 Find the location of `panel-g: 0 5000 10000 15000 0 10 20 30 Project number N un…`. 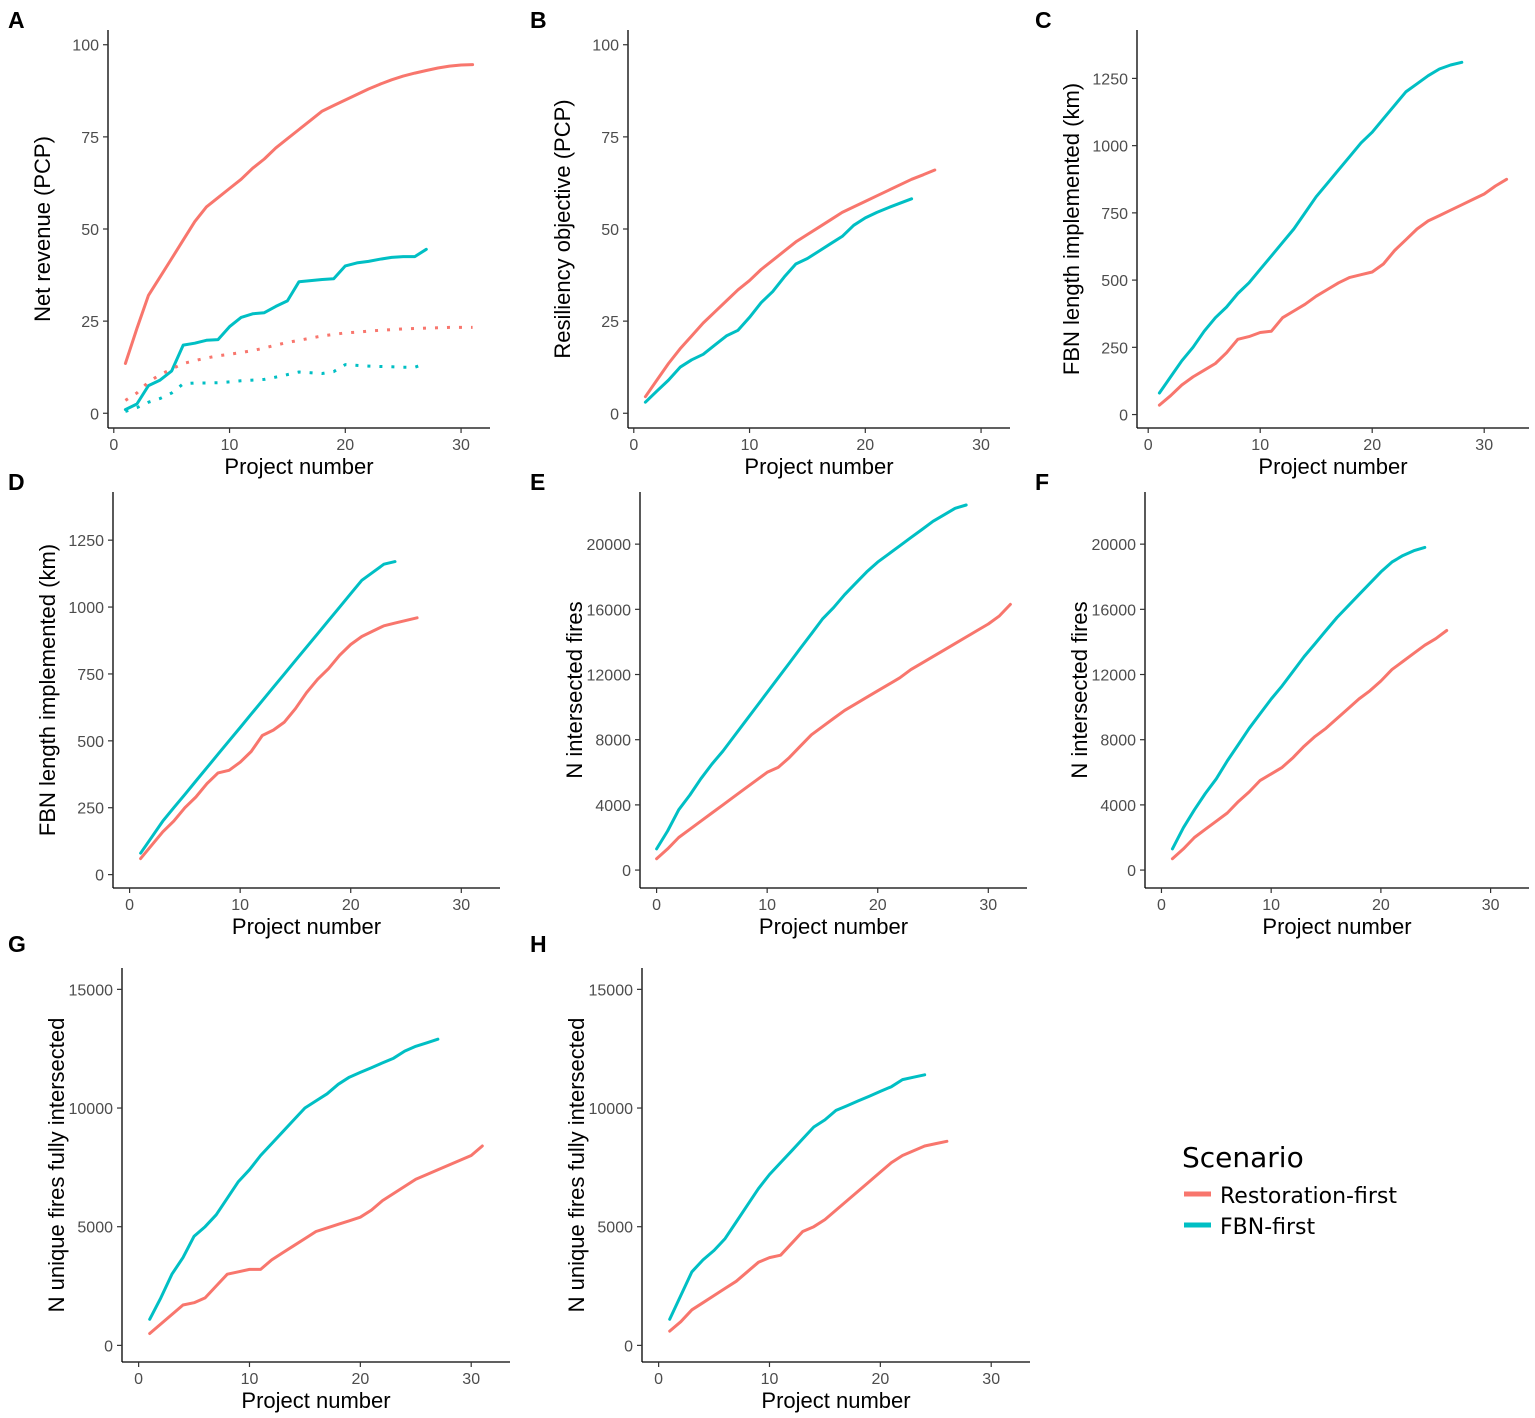

panel-g: 0 5000 10000 15000 0 10 20 30 Project number N un… is located at coordinates (259, 1172).